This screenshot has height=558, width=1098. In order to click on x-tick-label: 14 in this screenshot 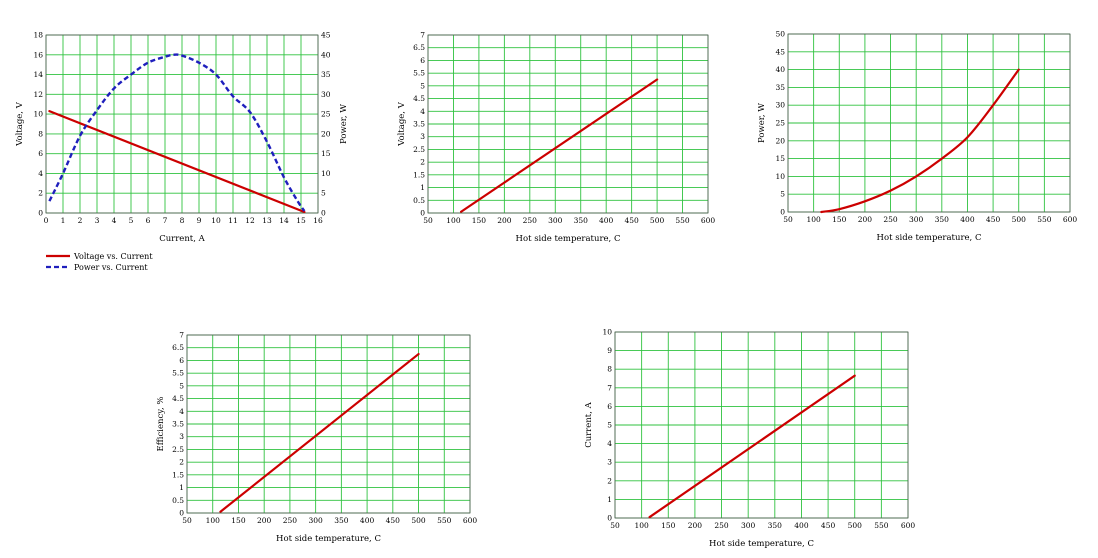, I will do `click(284, 220)`.